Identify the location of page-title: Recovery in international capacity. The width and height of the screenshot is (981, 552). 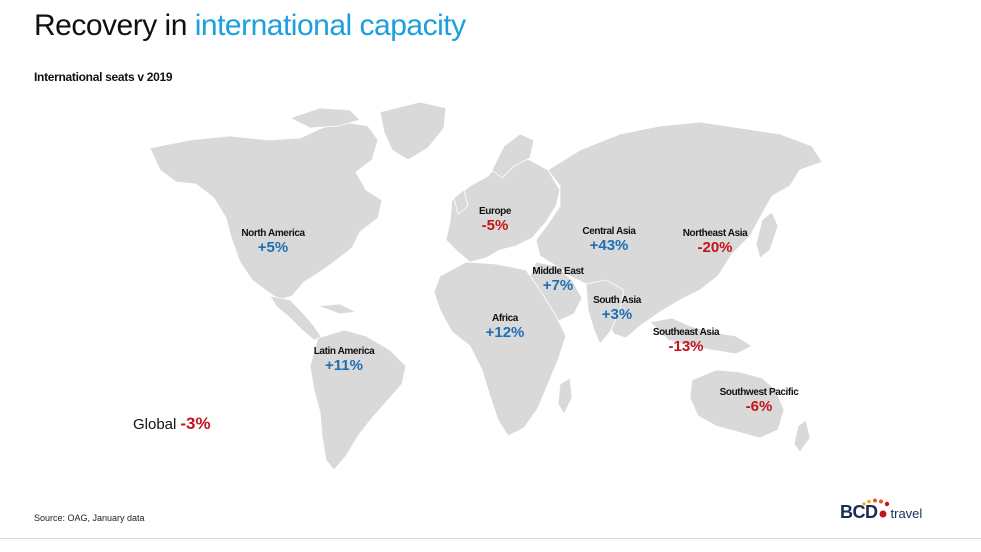
(250, 26).